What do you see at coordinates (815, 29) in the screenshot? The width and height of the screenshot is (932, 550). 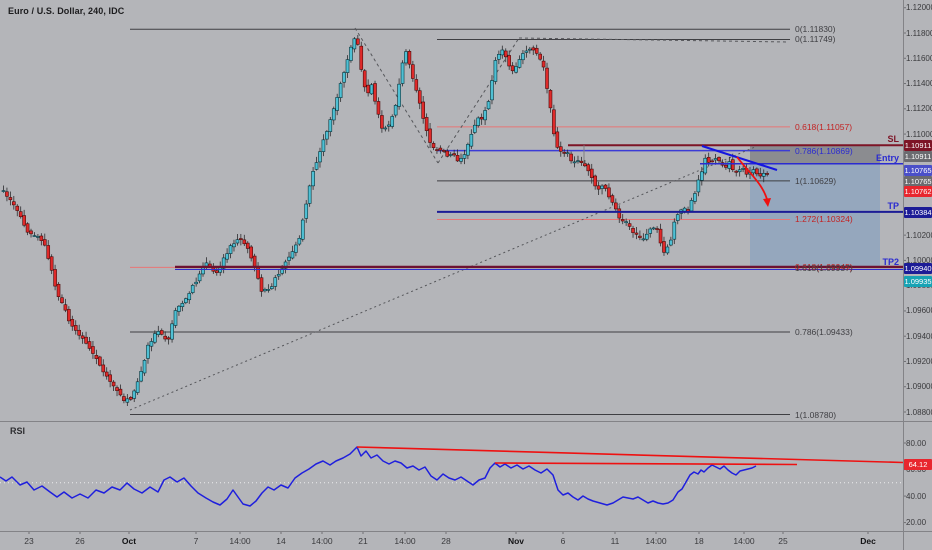 I see `fib-retracement-level-label: 0(1.11830)` at bounding box center [815, 29].